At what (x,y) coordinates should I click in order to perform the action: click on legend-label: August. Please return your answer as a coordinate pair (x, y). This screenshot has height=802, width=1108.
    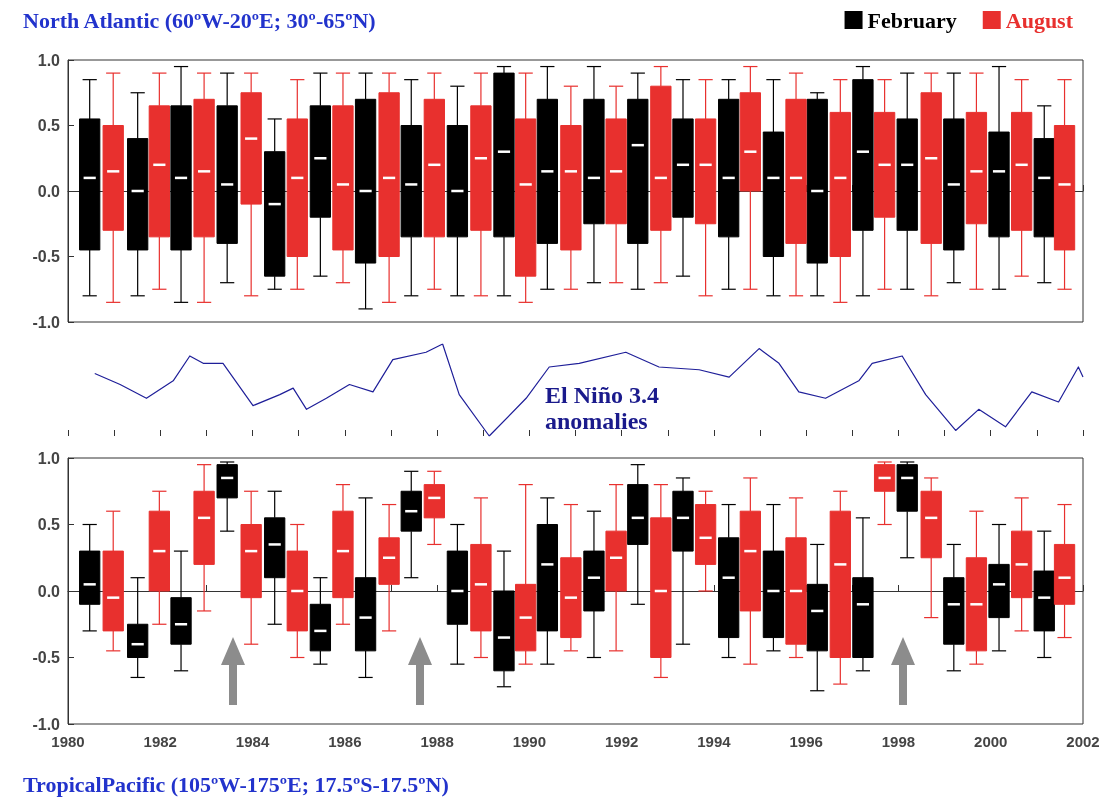
    Looking at the image, I should click on (1039, 20).